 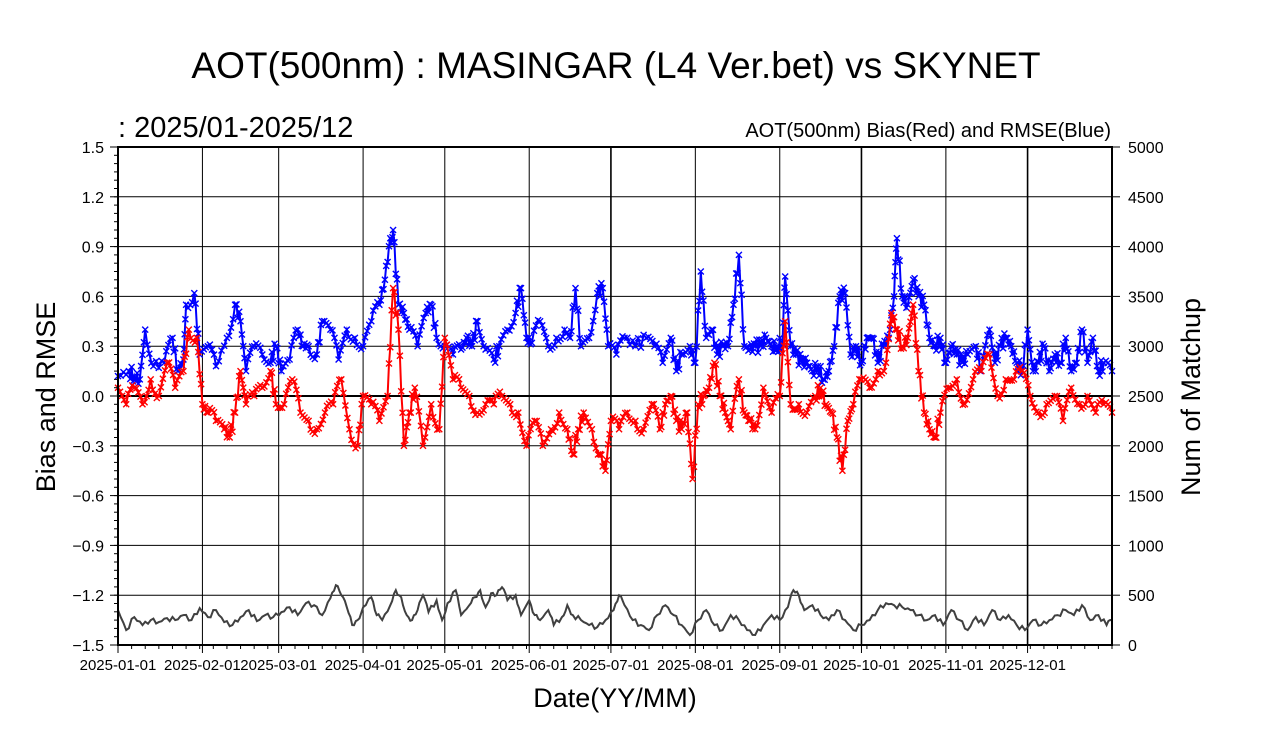 I want to click on x-tick-label: 2025-01-01, so click(x=118, y=665).